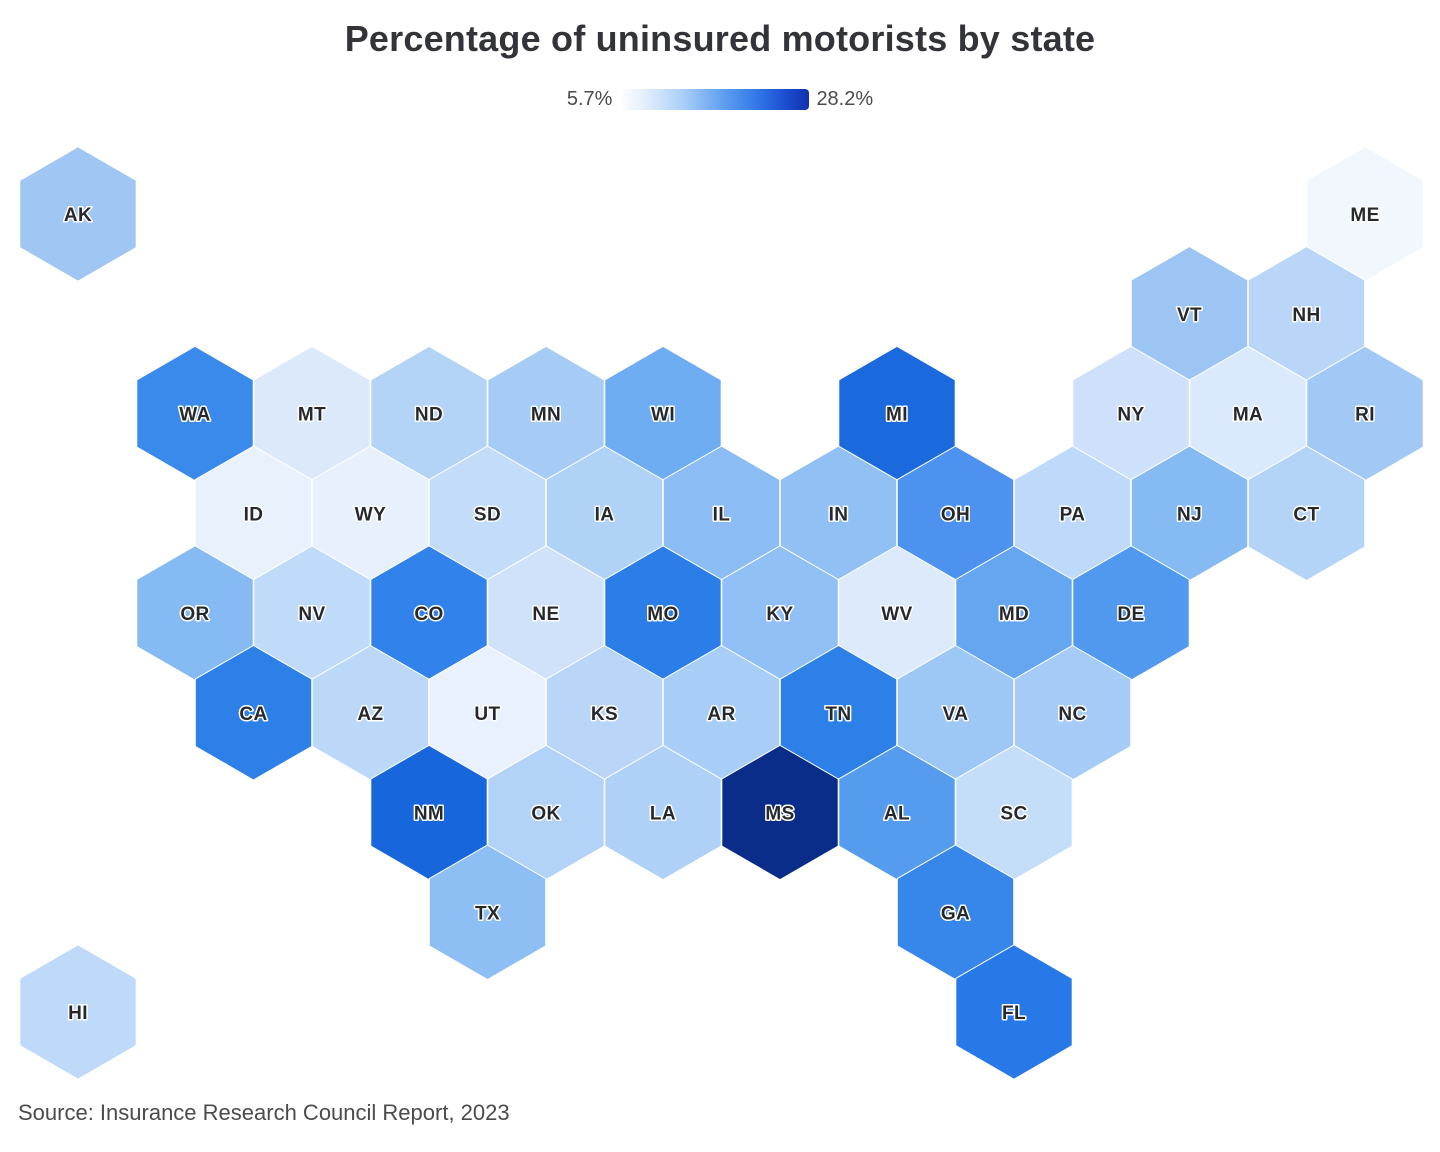 This screenshot has height=1152, width=1440. I want to click on hex-label-RI: RI, so click(1365, 415).